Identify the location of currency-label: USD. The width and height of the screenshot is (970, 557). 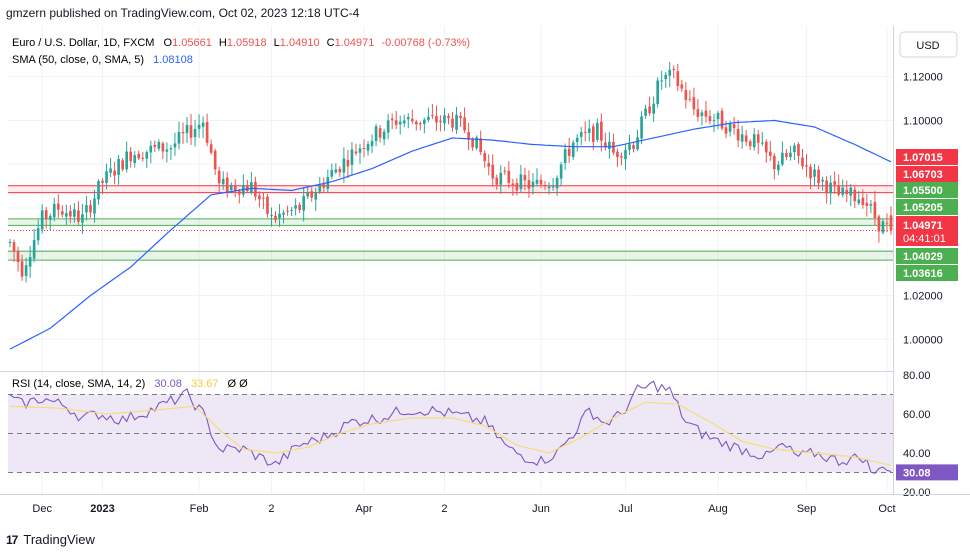
(927, 46).